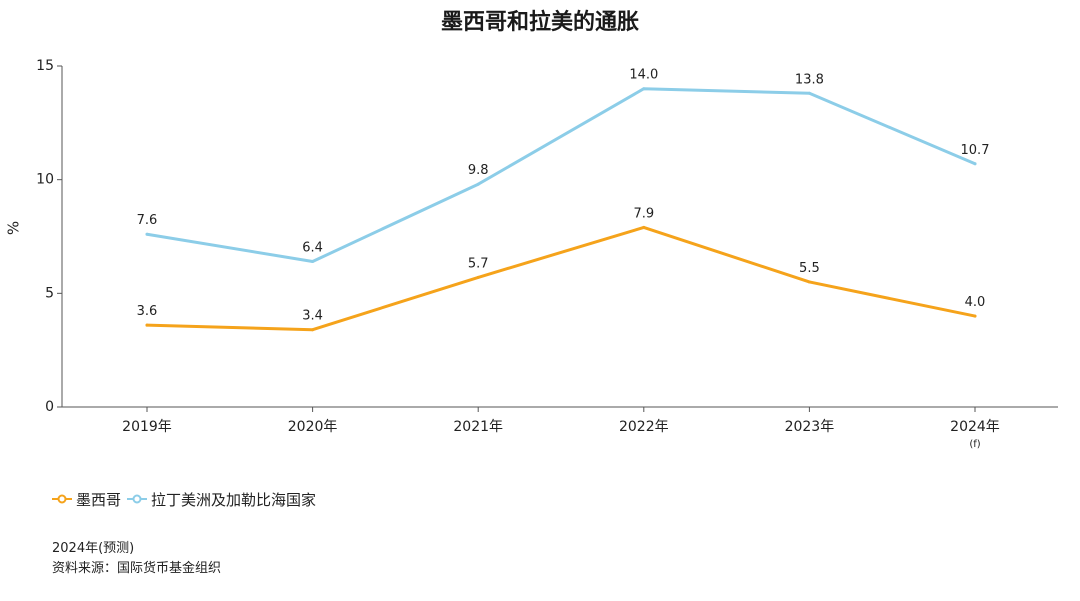 The width and height of the screenshot is (1080, 601). What do you see at coordinates (975, 302) in the screenshot?
I see `data-label: 4.0` at bounding box center [975, 302].